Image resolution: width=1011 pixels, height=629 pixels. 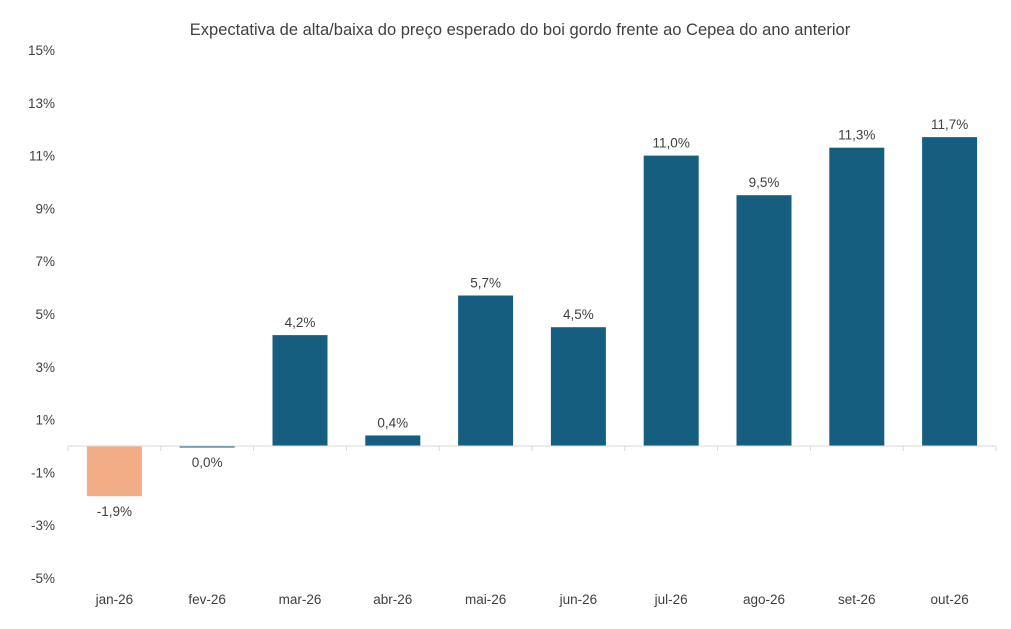 I want to click on y-tick-label: 15%, so click(x=41, y=50).